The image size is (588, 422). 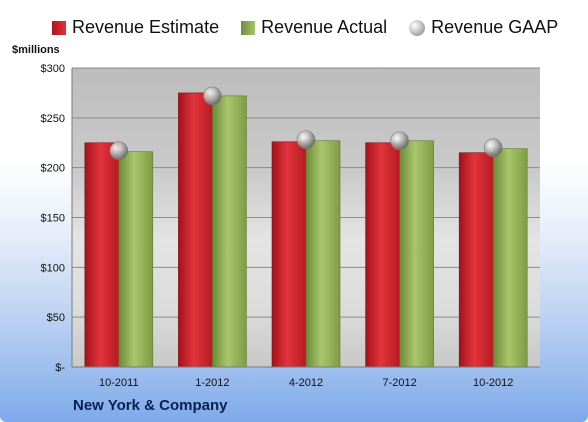 I want to click on legend-item-revenue-estimate: Revenue Estimate, so click(x=135, y=27).